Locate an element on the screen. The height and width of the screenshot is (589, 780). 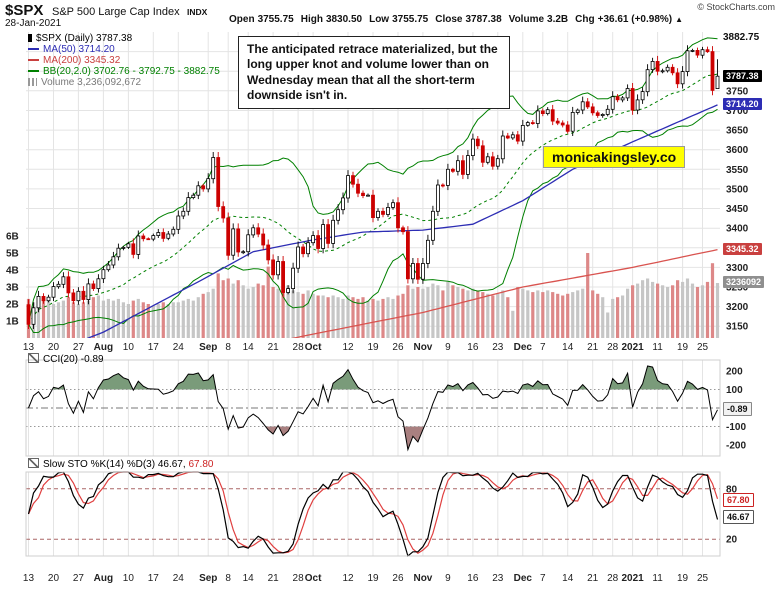
svg-text: 3450 is located at coordinates (737, 209).